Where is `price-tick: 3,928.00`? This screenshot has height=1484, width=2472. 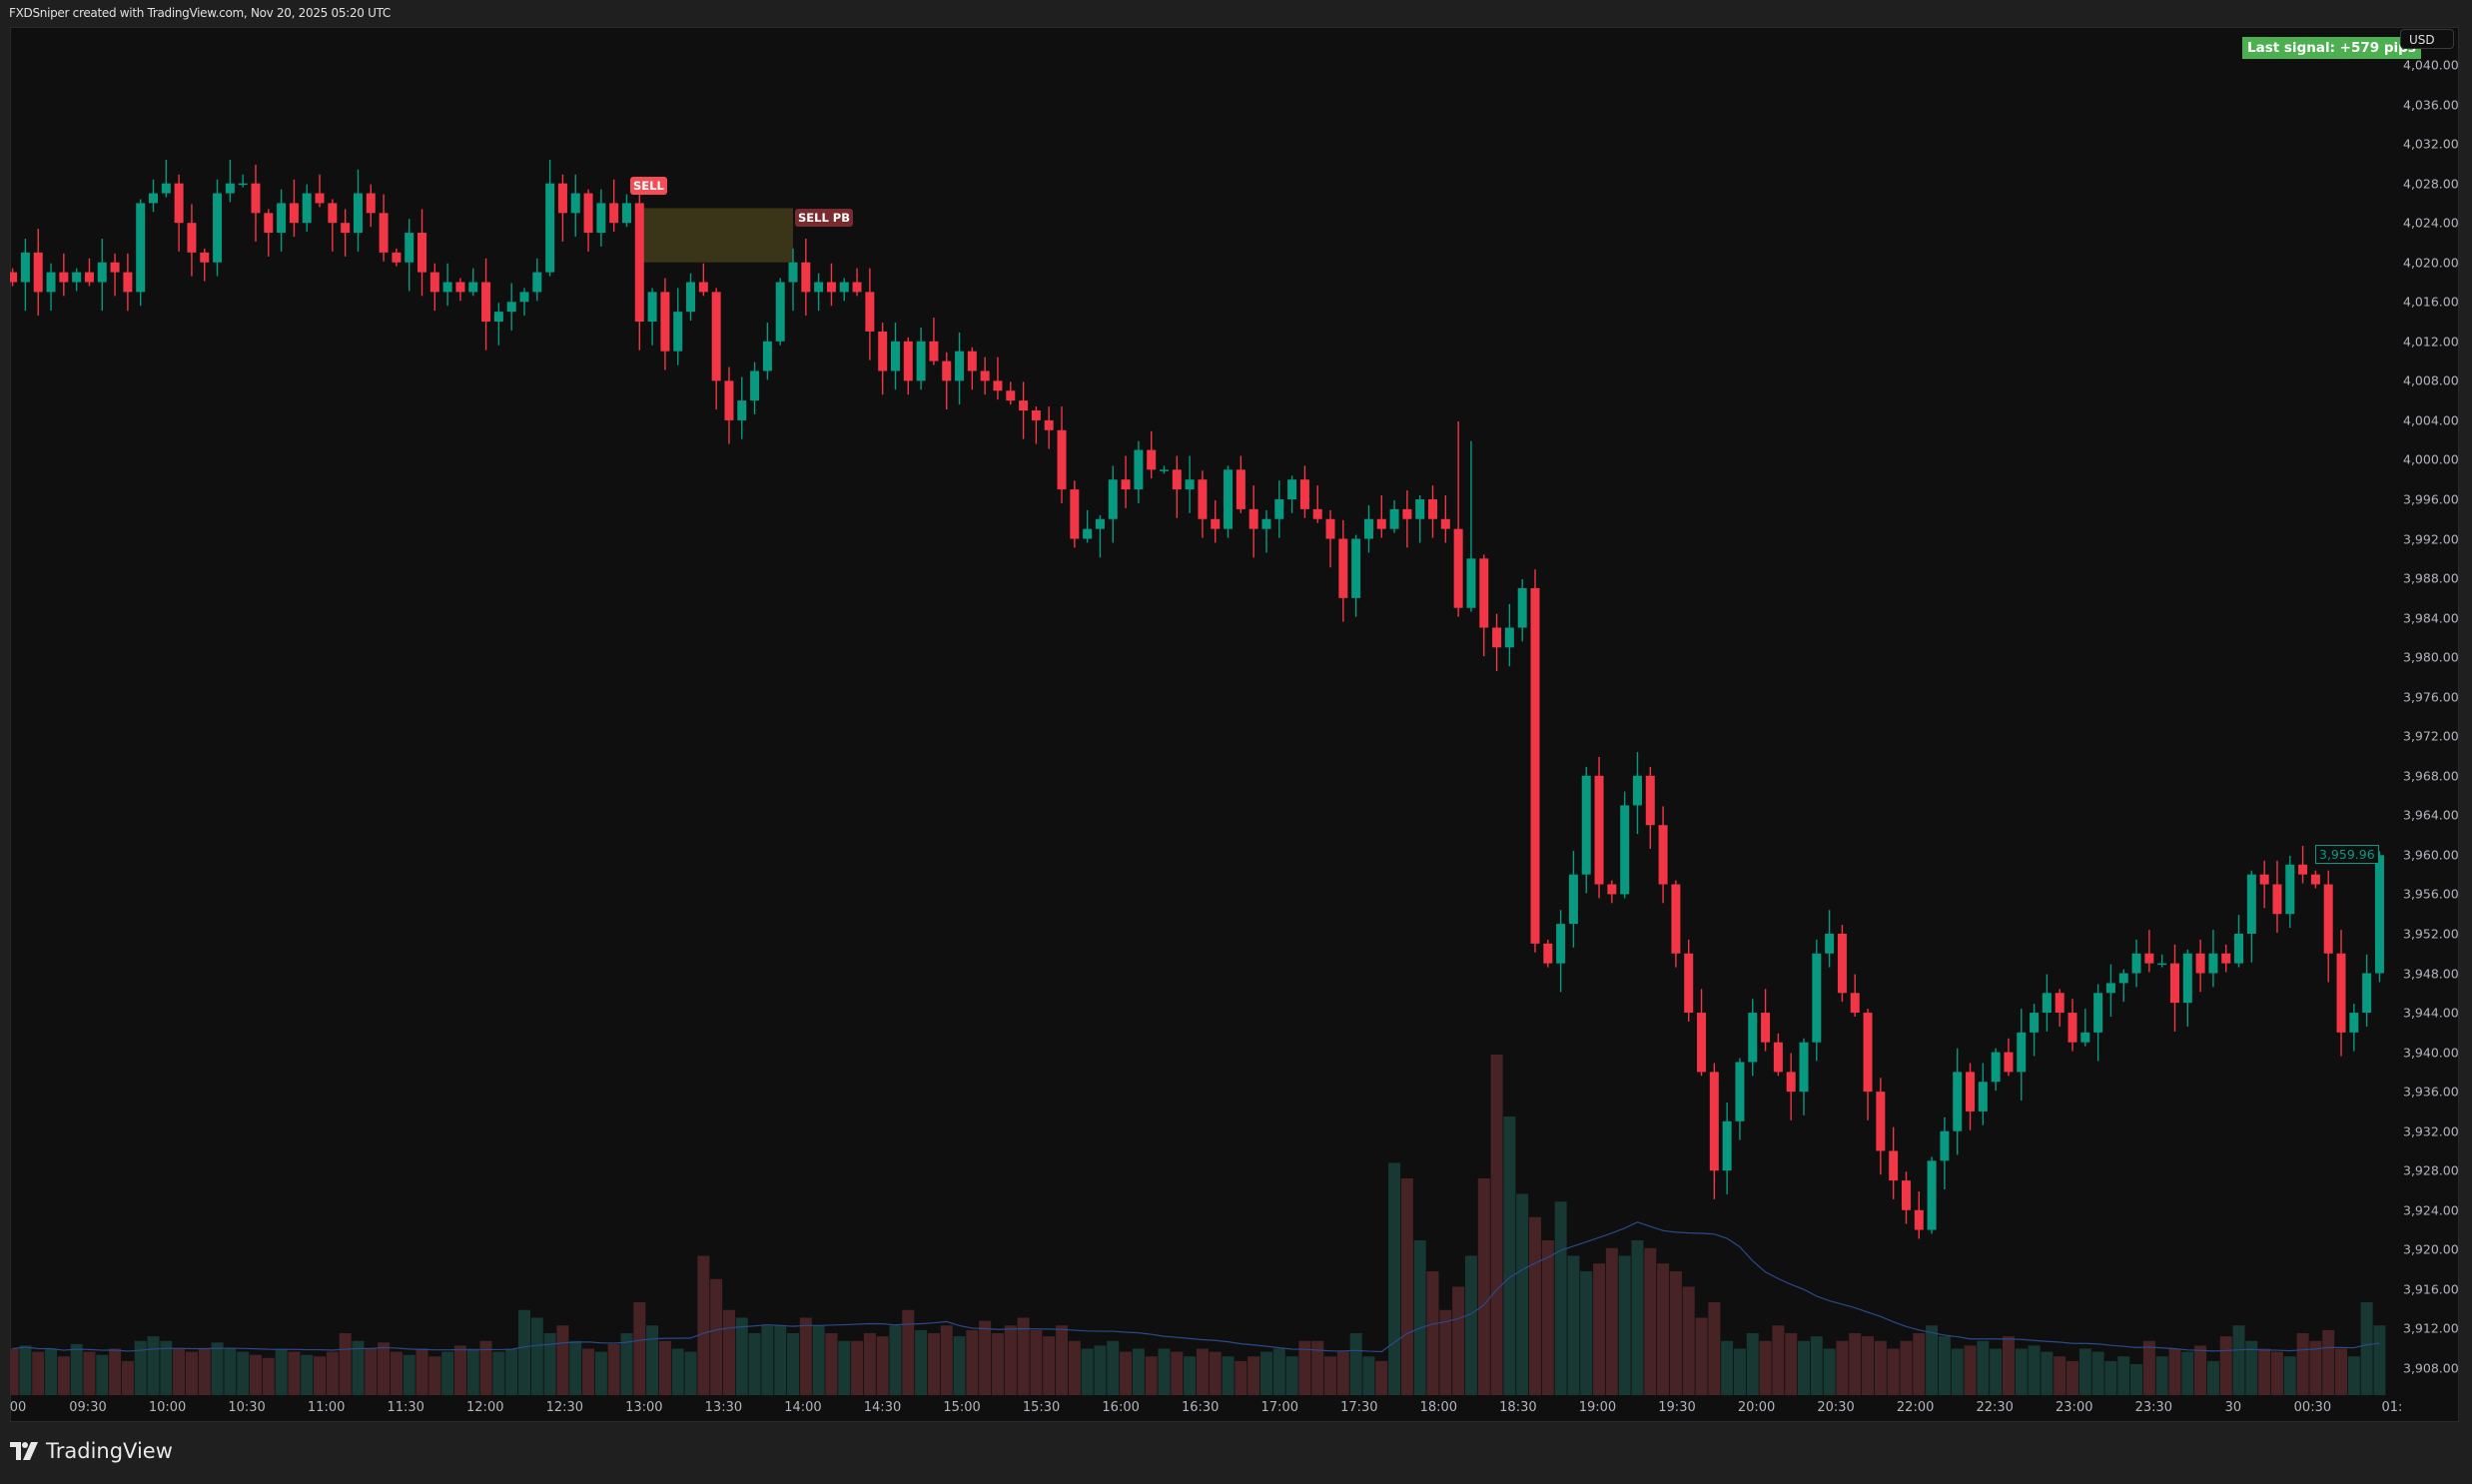
price-tick: 3,928.00 is located at coordinates (2431, 1170).